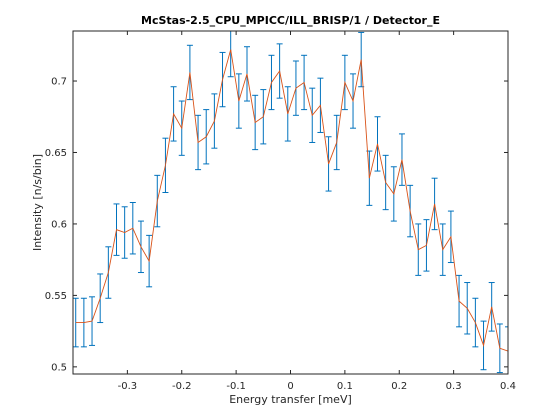 This screenshot has height=420, width=560. Describe the element at coordinates (128, 386) in the screenshot. I see `x-tick-label: -0.3` at that location.